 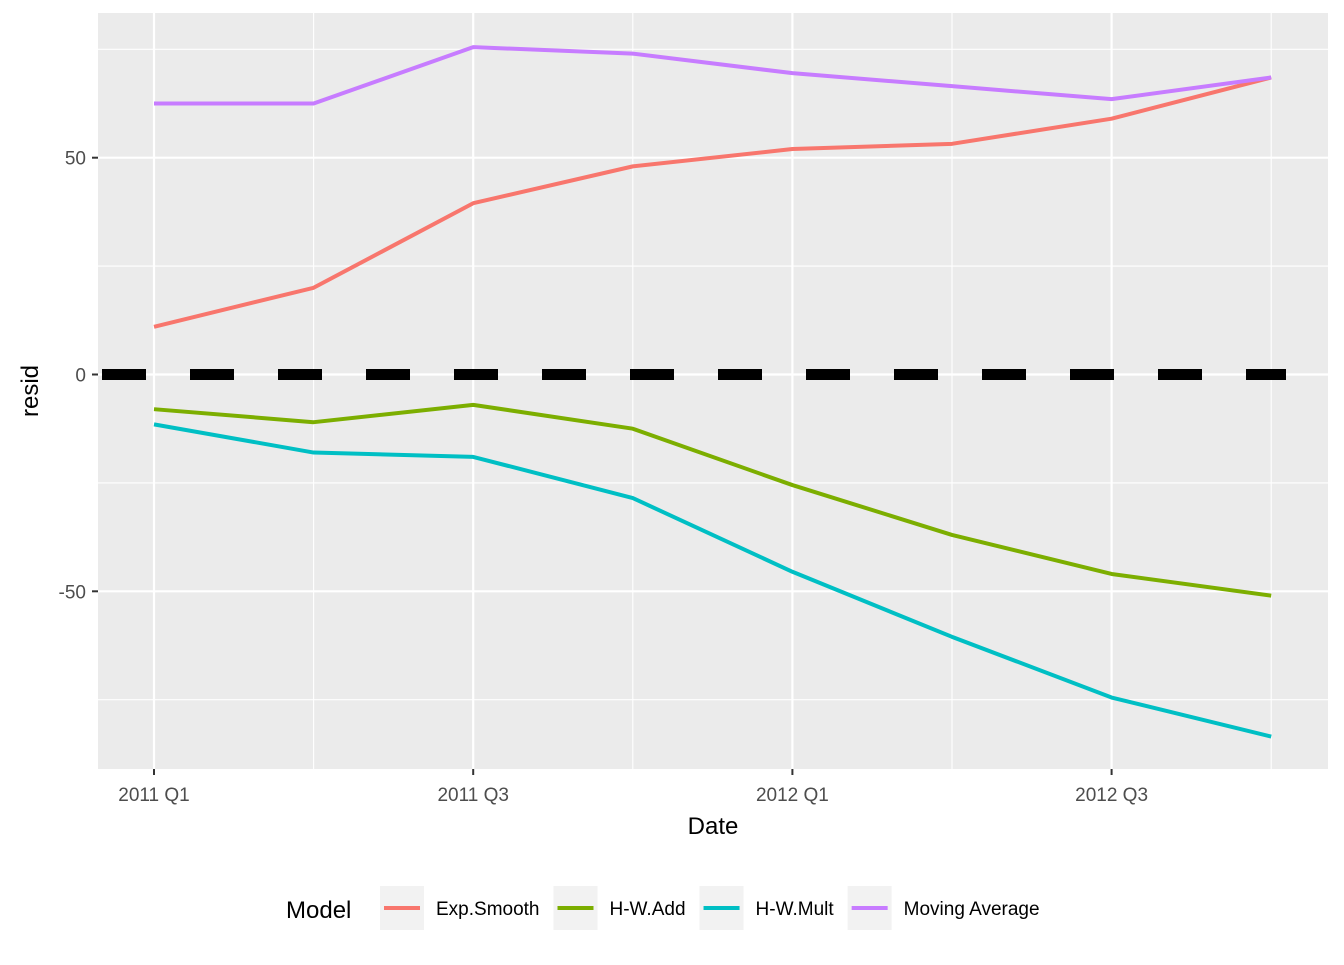 I want to click on x-axis-ticks: 2011 Q1 2011 Q3 2012 Q1 2012 Q3, so click(x=633, y=787).